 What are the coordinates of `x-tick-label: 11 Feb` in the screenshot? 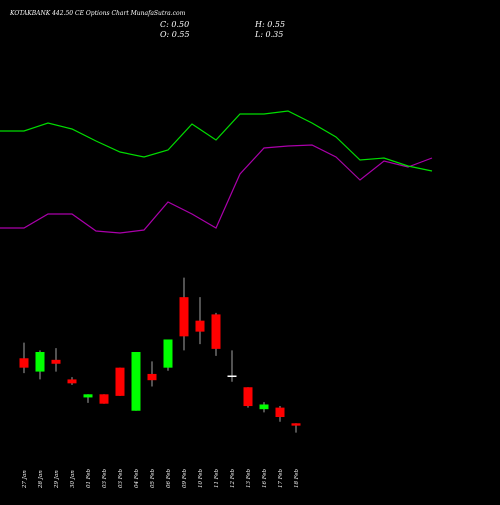 It's located at (217, 478).